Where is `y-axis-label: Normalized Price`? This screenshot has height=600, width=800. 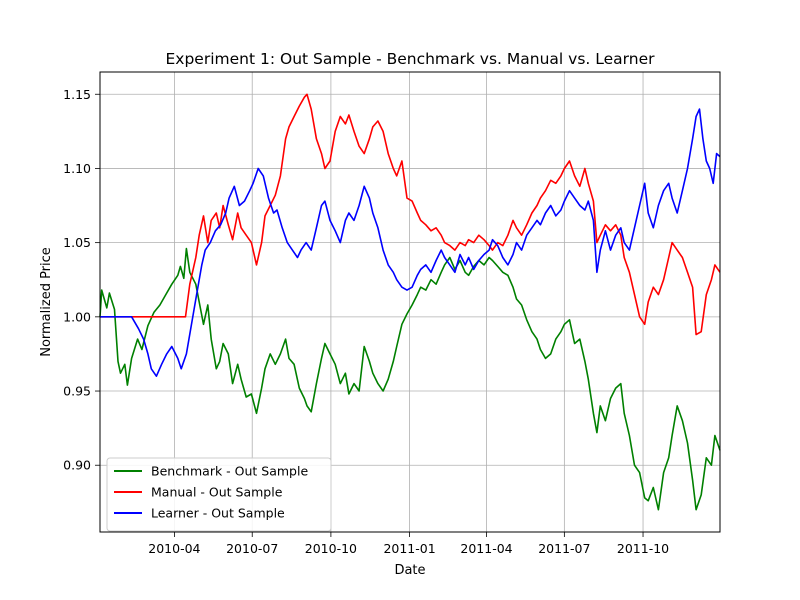 y-axis-label: Normalized Price is located at coordinates (46, 302).